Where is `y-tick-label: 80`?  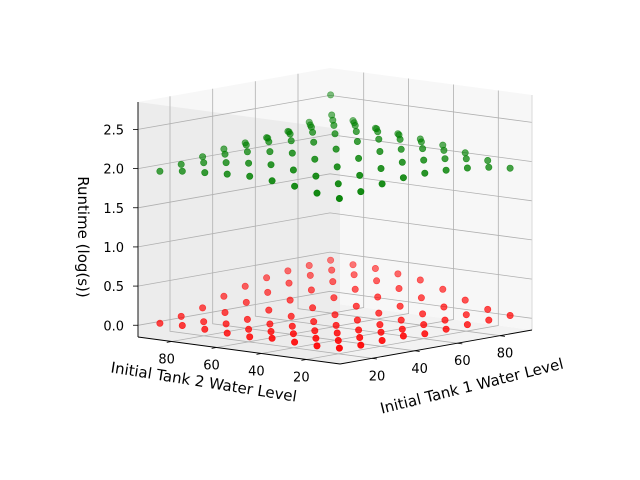 y-tick-label: 80 is located at coordinates (166, 360).